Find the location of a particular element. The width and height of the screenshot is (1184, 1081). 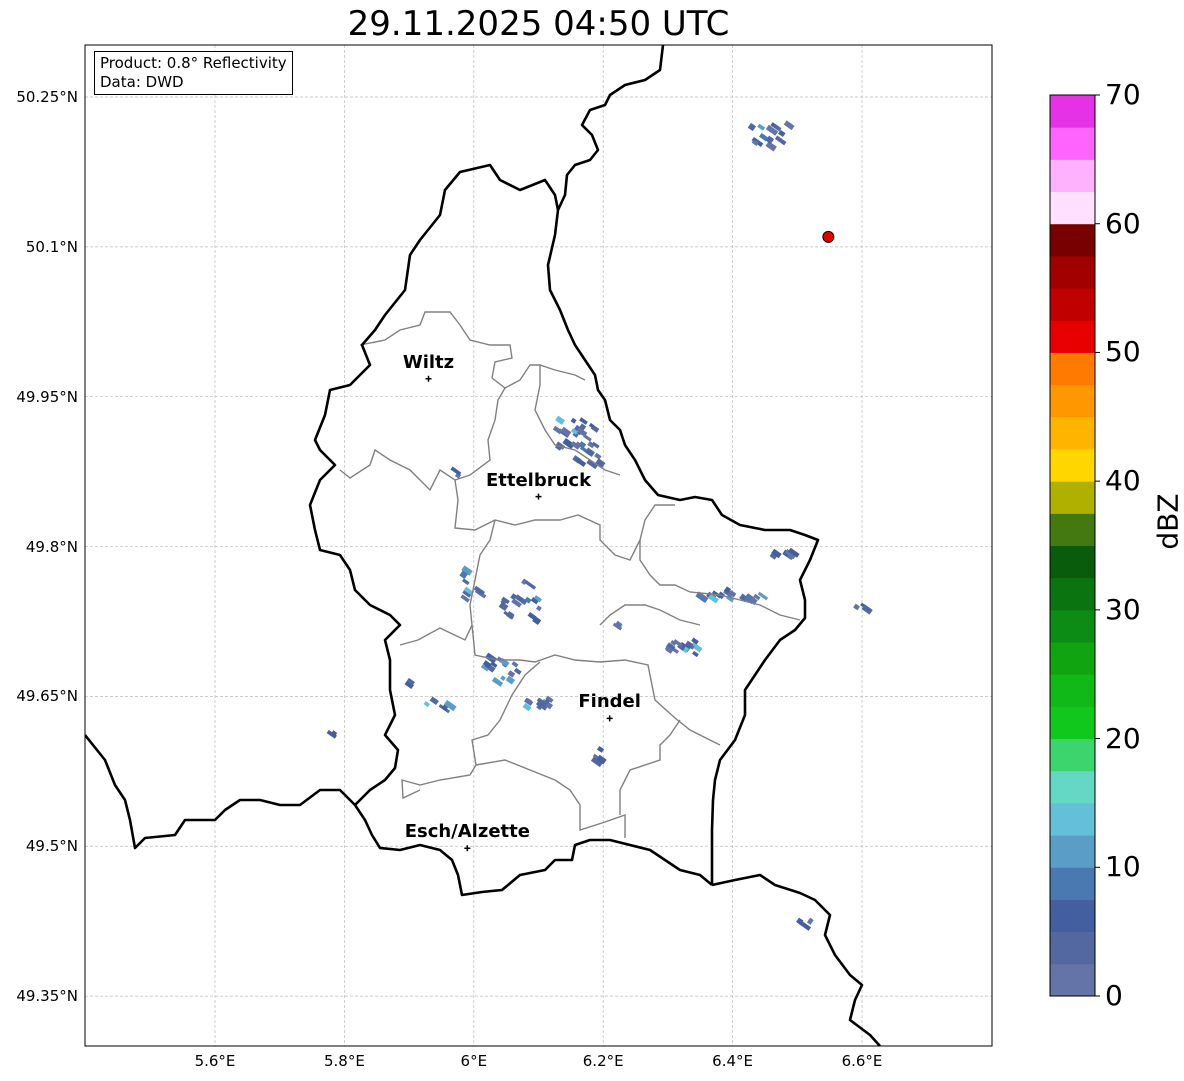

map-title: 29.11.2025 04:50 UTC is located at coordinates (538, 24).